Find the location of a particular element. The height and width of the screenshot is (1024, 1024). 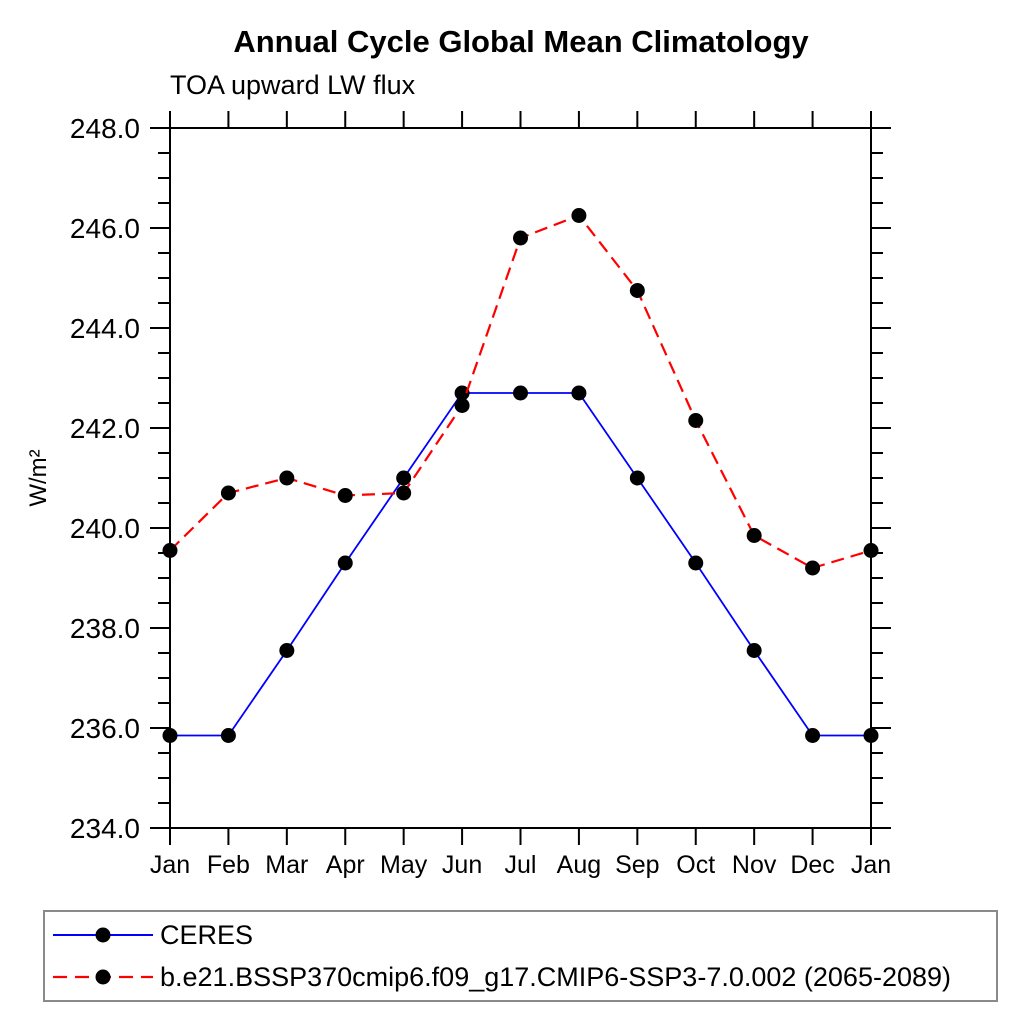

chart-title: Annual Cycle Global Mean Climatology is located at coordinates (521, 41).